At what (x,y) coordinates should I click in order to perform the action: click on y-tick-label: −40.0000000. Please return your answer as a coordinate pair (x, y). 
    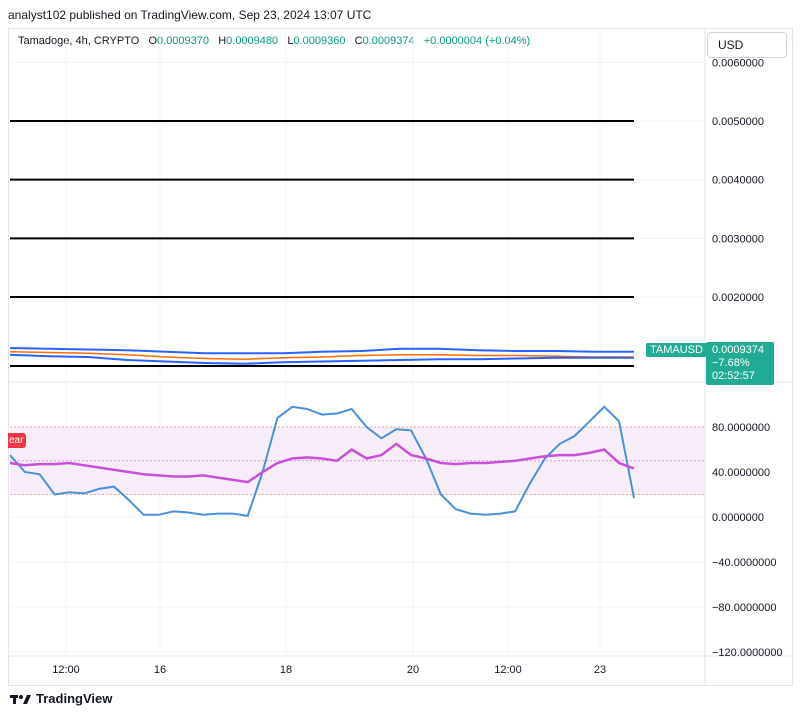
    Looking at the image, I should click on (744, 563).